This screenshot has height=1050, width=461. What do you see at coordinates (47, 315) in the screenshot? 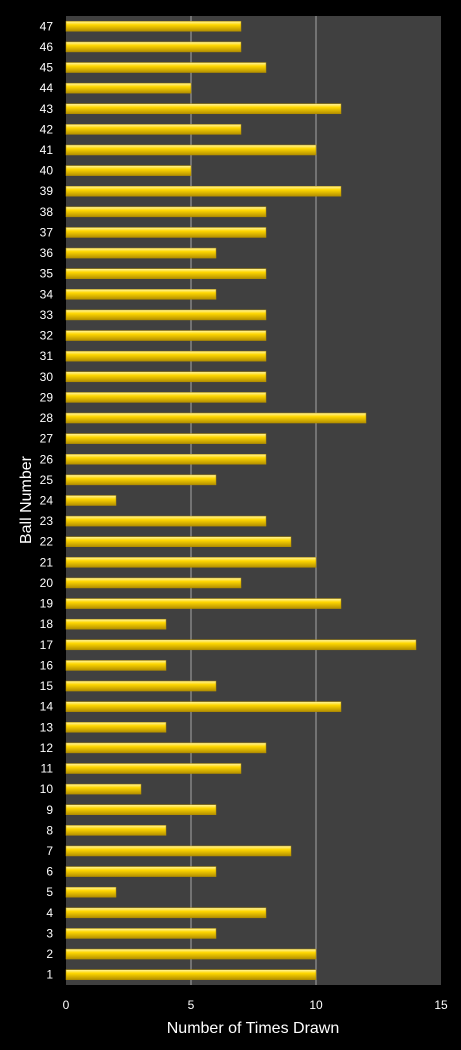
I see `y-tick-label: 33` at bounding box center [47, 315].